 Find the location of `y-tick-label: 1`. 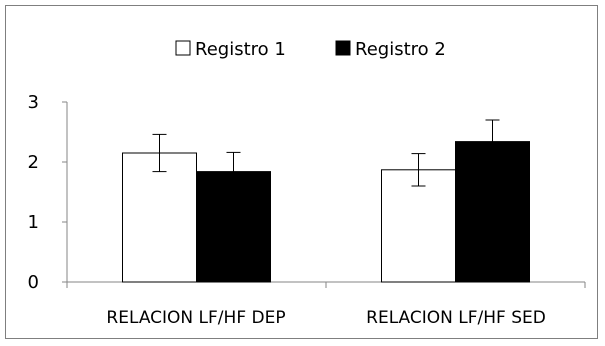

y-tick-label: 1 is located at coordinates (33, 222).